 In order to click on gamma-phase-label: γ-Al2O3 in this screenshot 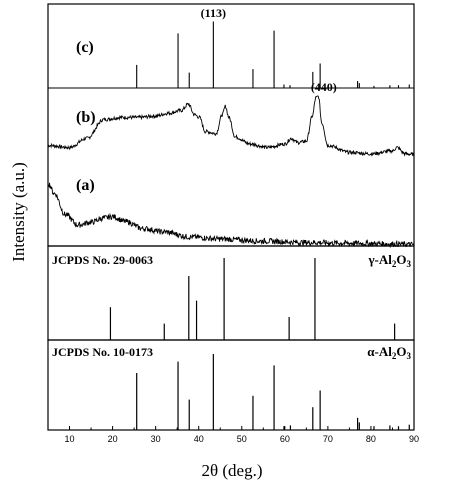, I will do `click(389, 260)`.